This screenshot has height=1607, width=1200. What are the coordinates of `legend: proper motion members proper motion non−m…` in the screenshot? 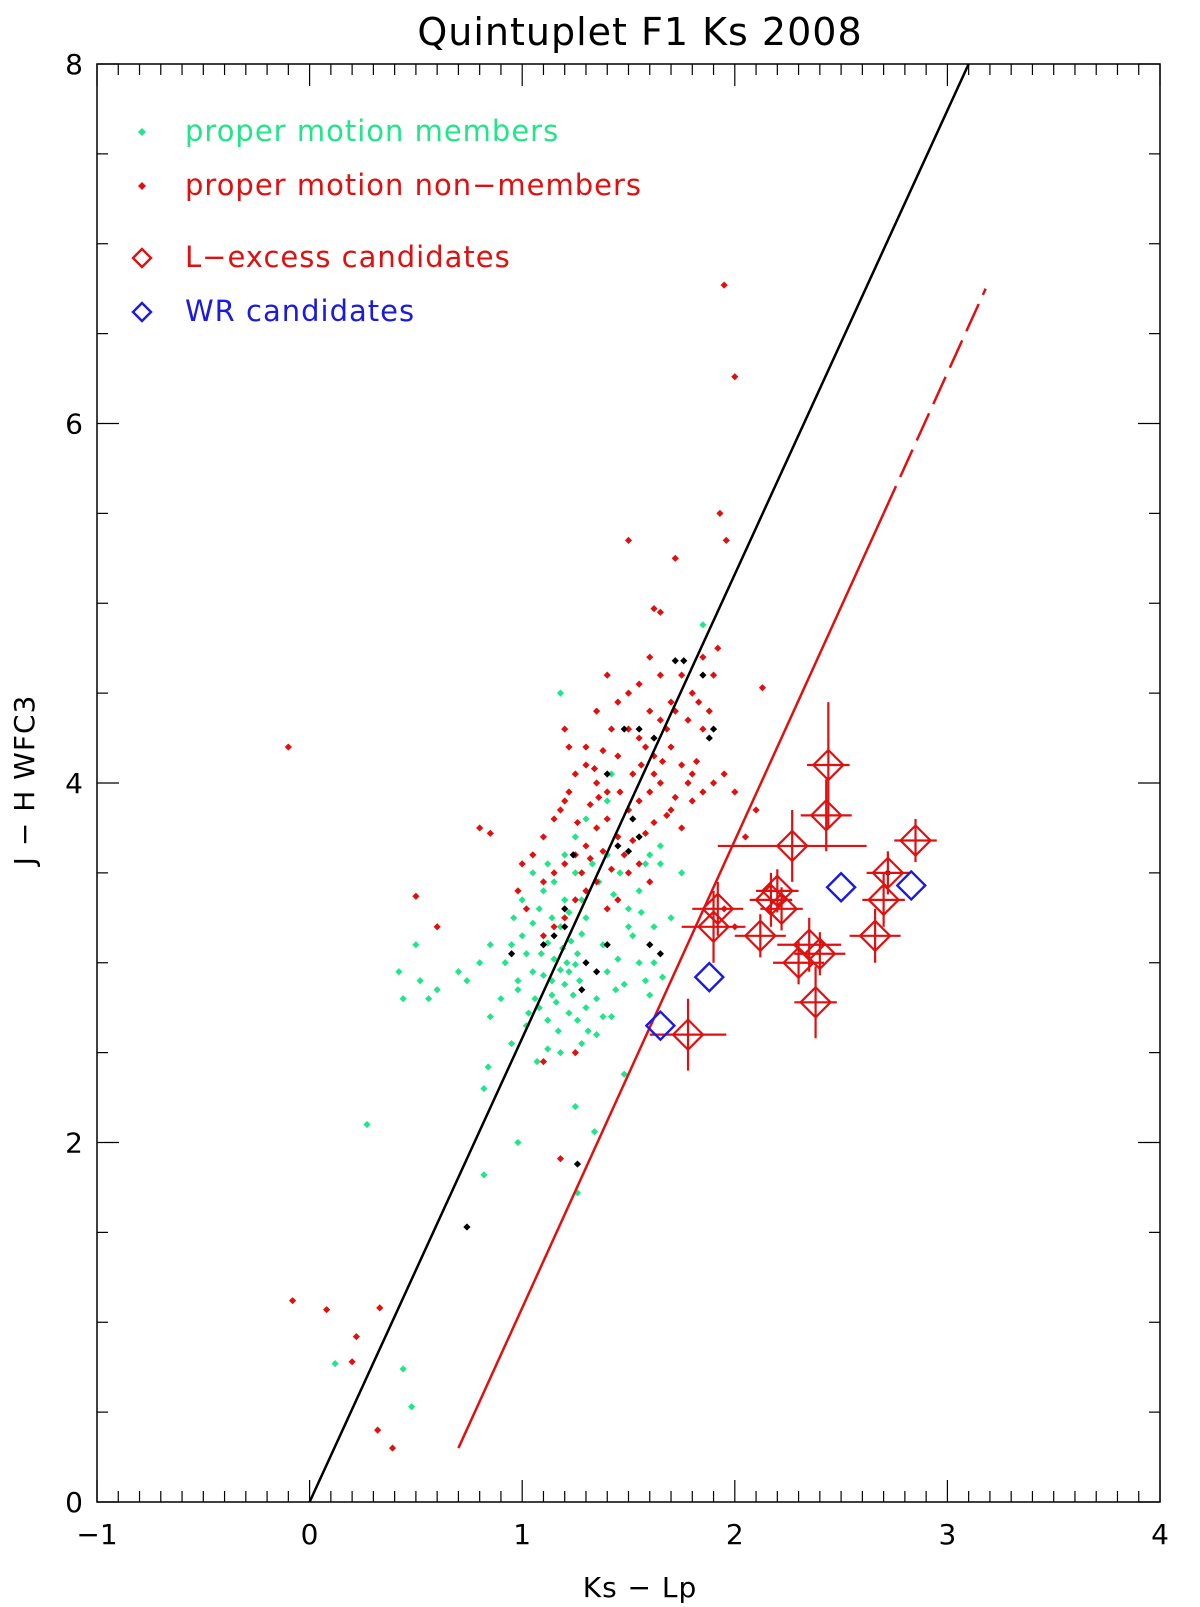 It's located at (386, 221).